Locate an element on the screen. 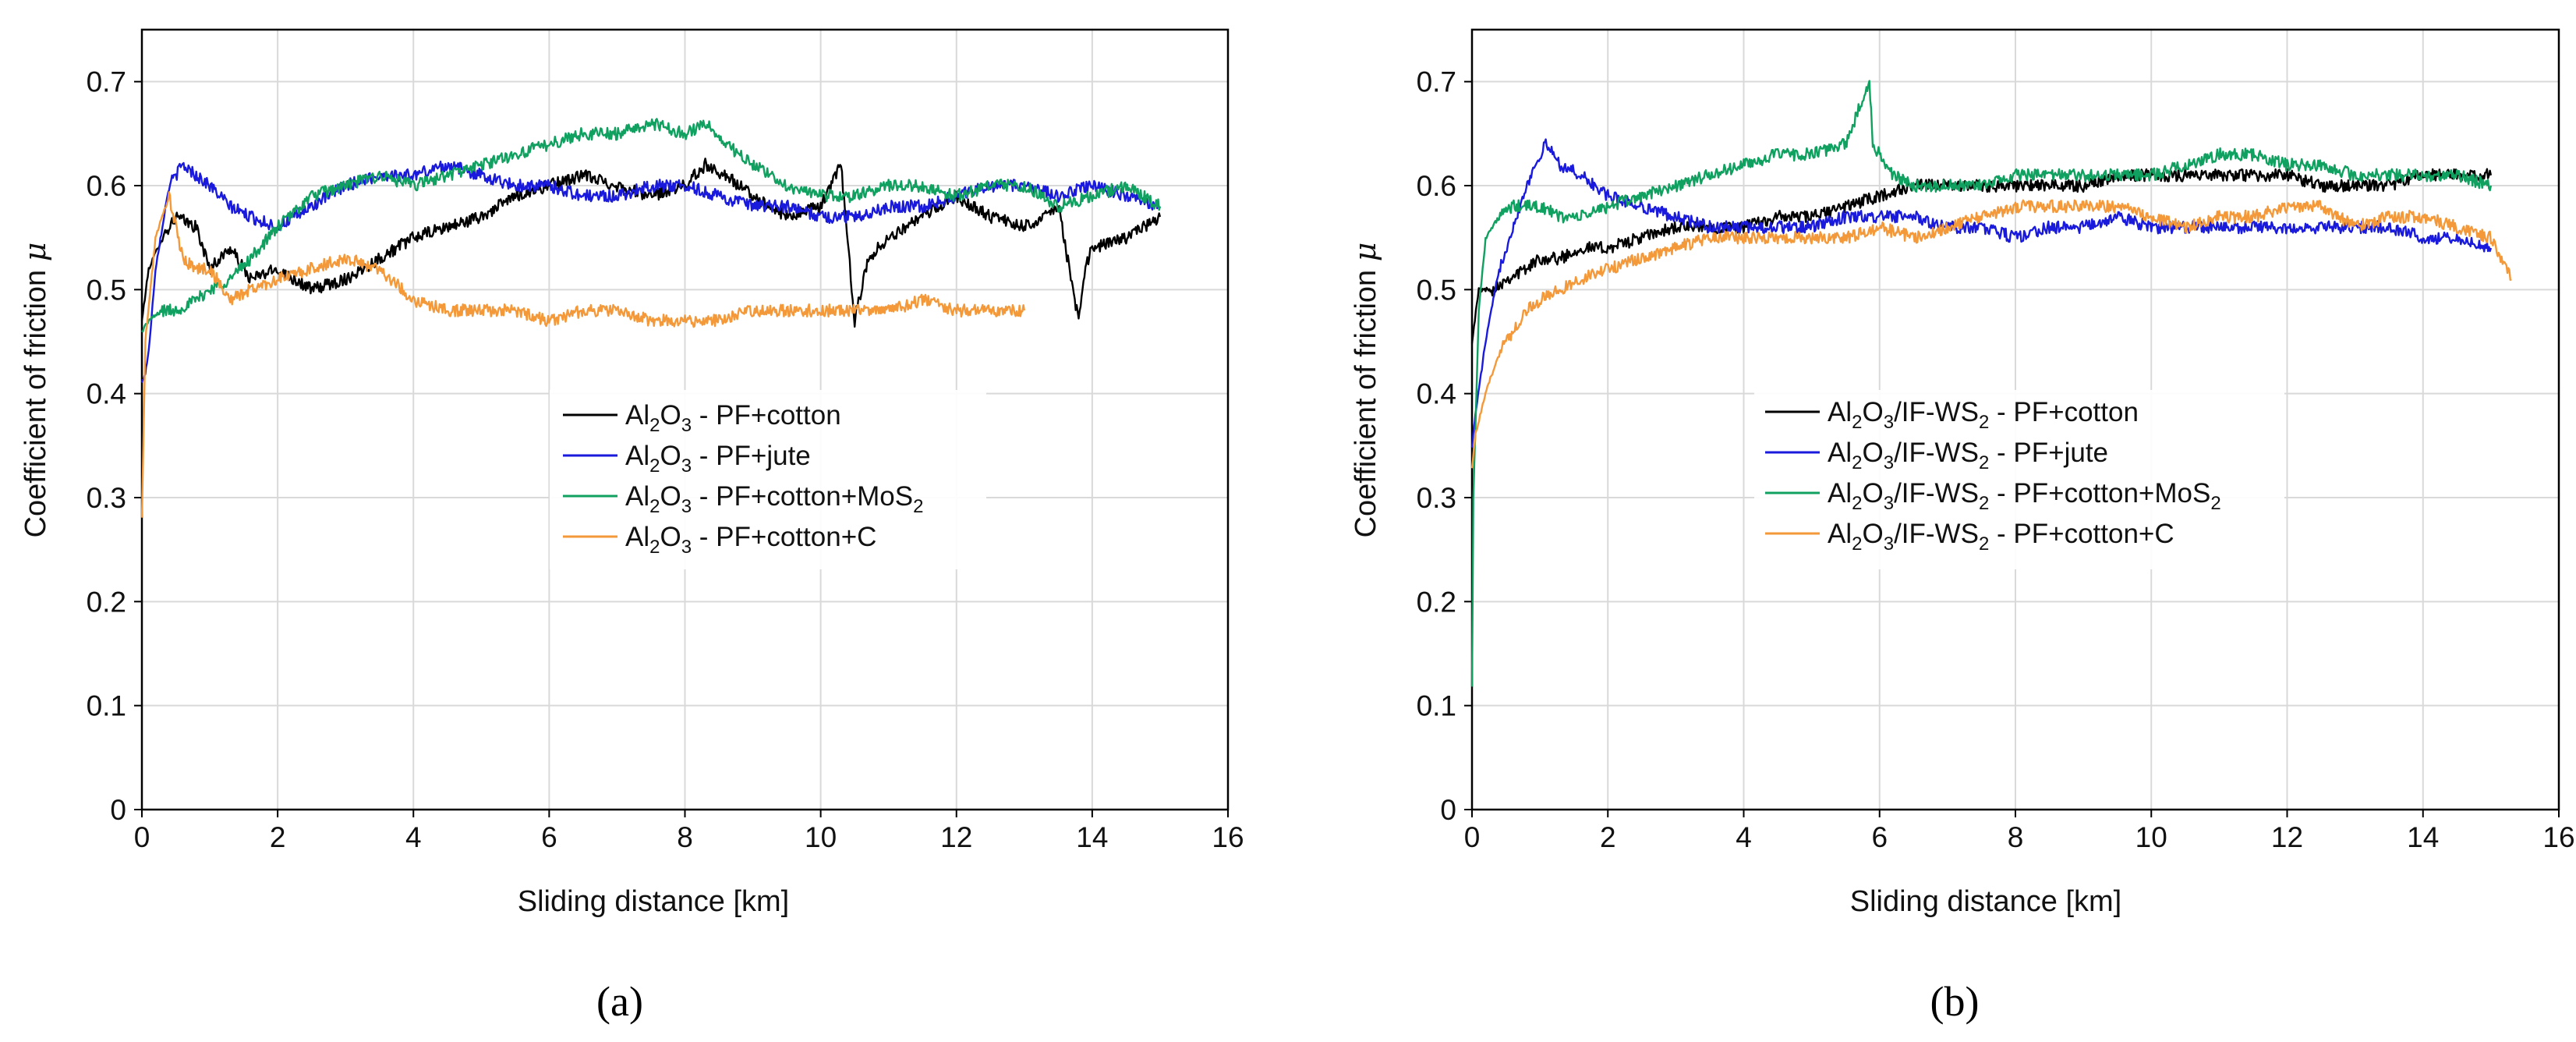 The height and width of the screenshot is (1042, 2576). legend-label: Al2O3/IF-WS2 - PF+jute is located at coordinates (1968, 455).